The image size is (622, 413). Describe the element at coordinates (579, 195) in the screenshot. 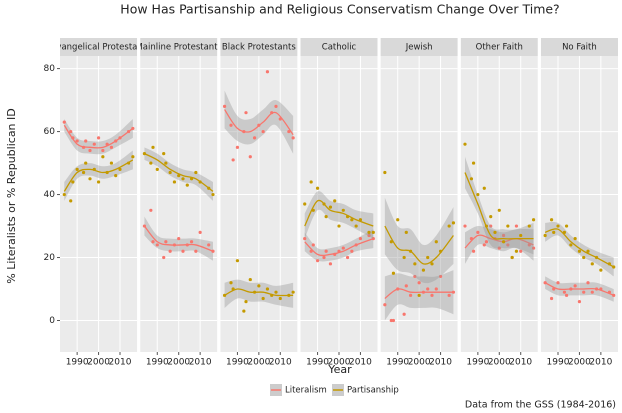

I see `facet: No Faith` at that location.